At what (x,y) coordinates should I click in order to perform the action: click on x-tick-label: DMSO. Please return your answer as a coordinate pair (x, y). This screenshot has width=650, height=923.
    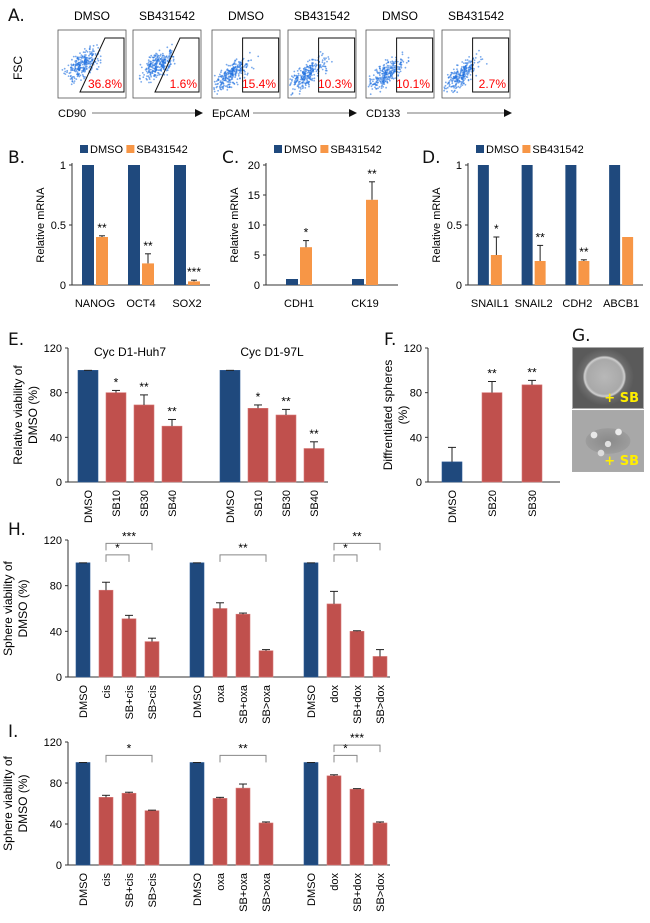
    Looking at the image, I should click on (84, 701).